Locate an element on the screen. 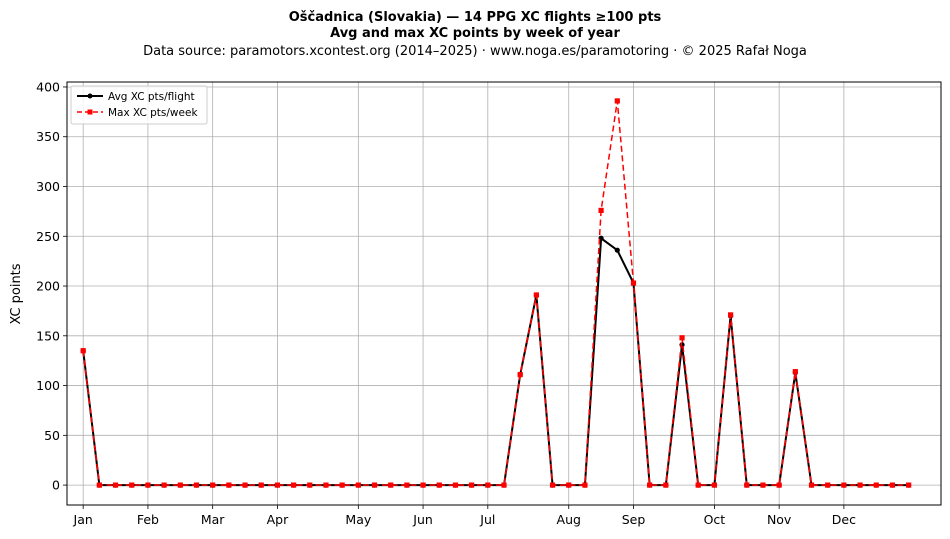 This screenshot has width=950, height=539. legend-label-avg: Avg XC pts/flight is located at coordinates (151, 97).